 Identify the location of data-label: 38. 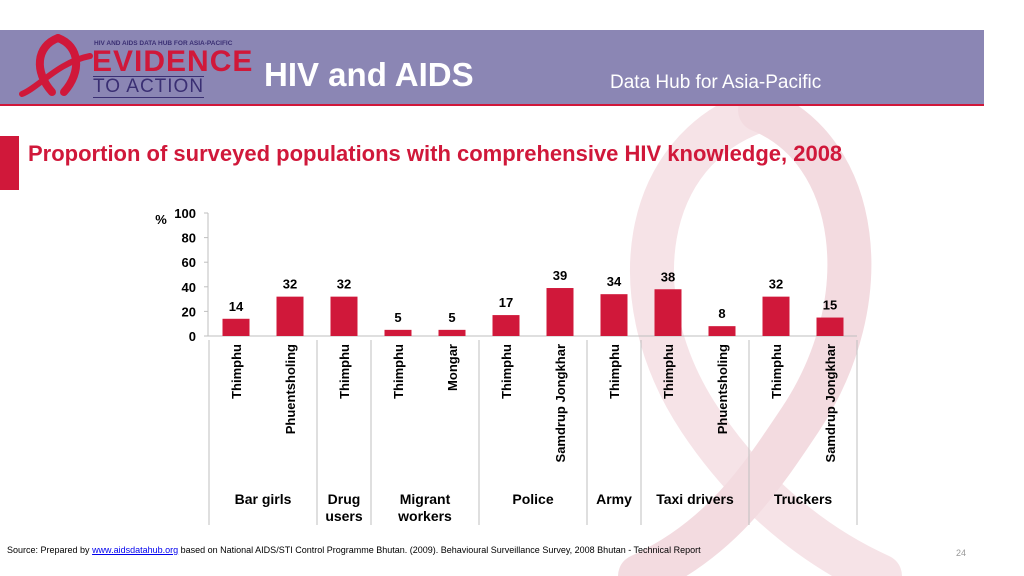
(668, 276).